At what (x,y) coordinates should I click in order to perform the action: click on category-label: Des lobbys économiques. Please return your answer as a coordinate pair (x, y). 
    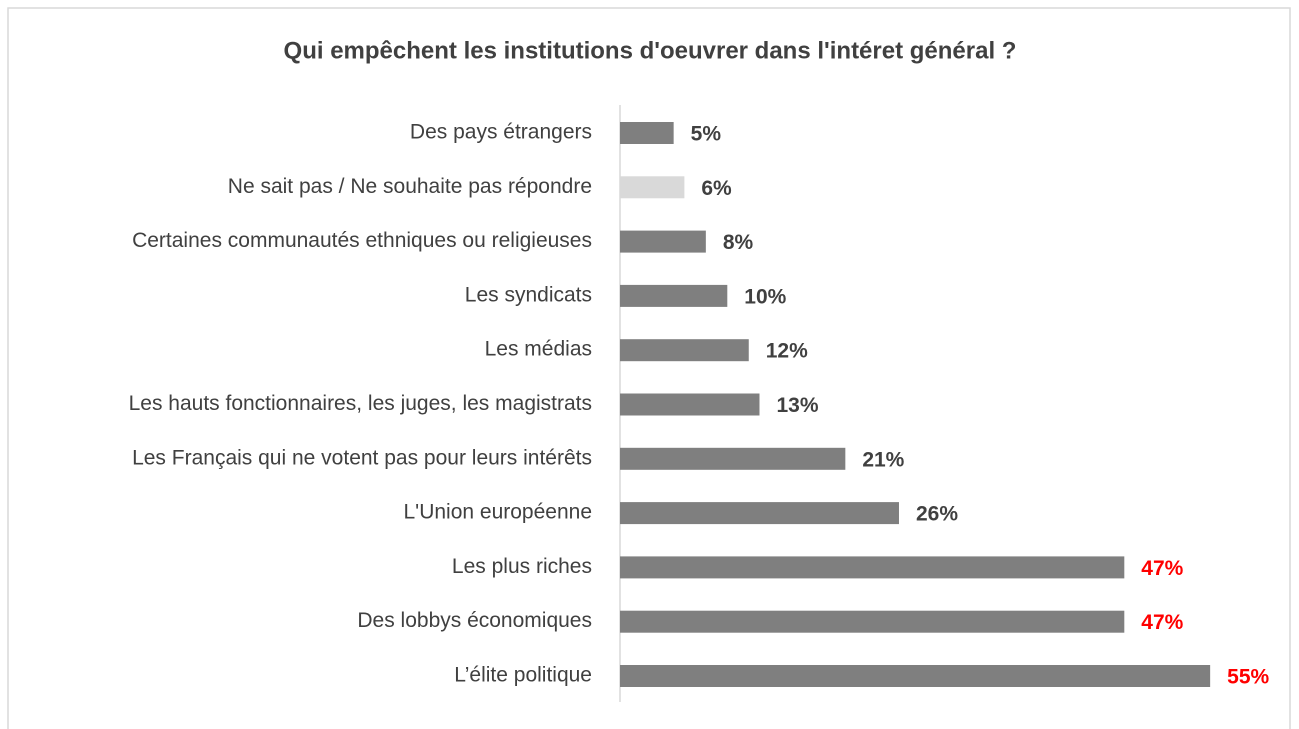
    Looking at the image, I should click on (474, 620).